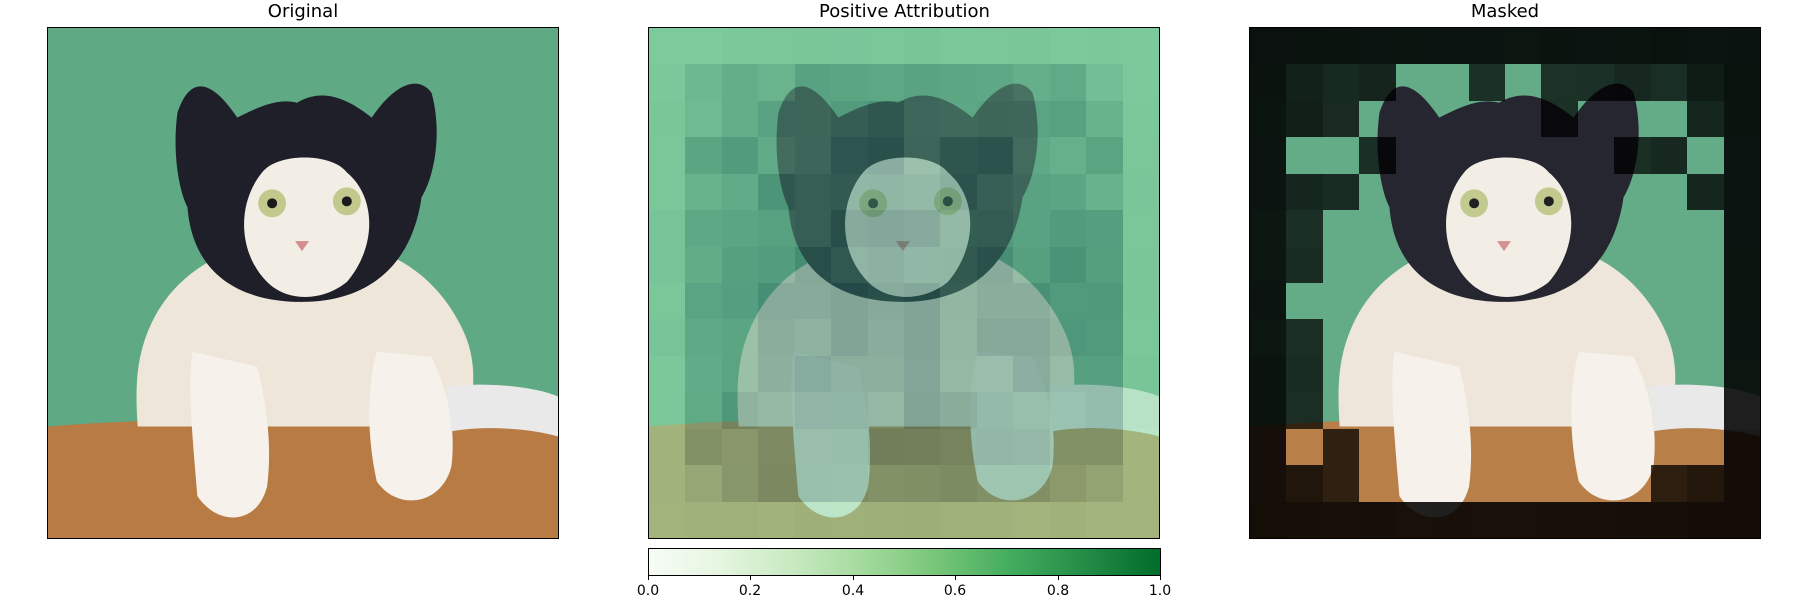  What do you see at coordinates (904, 11) in the screenshot?
I see `panel-title-positive-attribution: Positive Attribution` at bounding box center [904, 11].